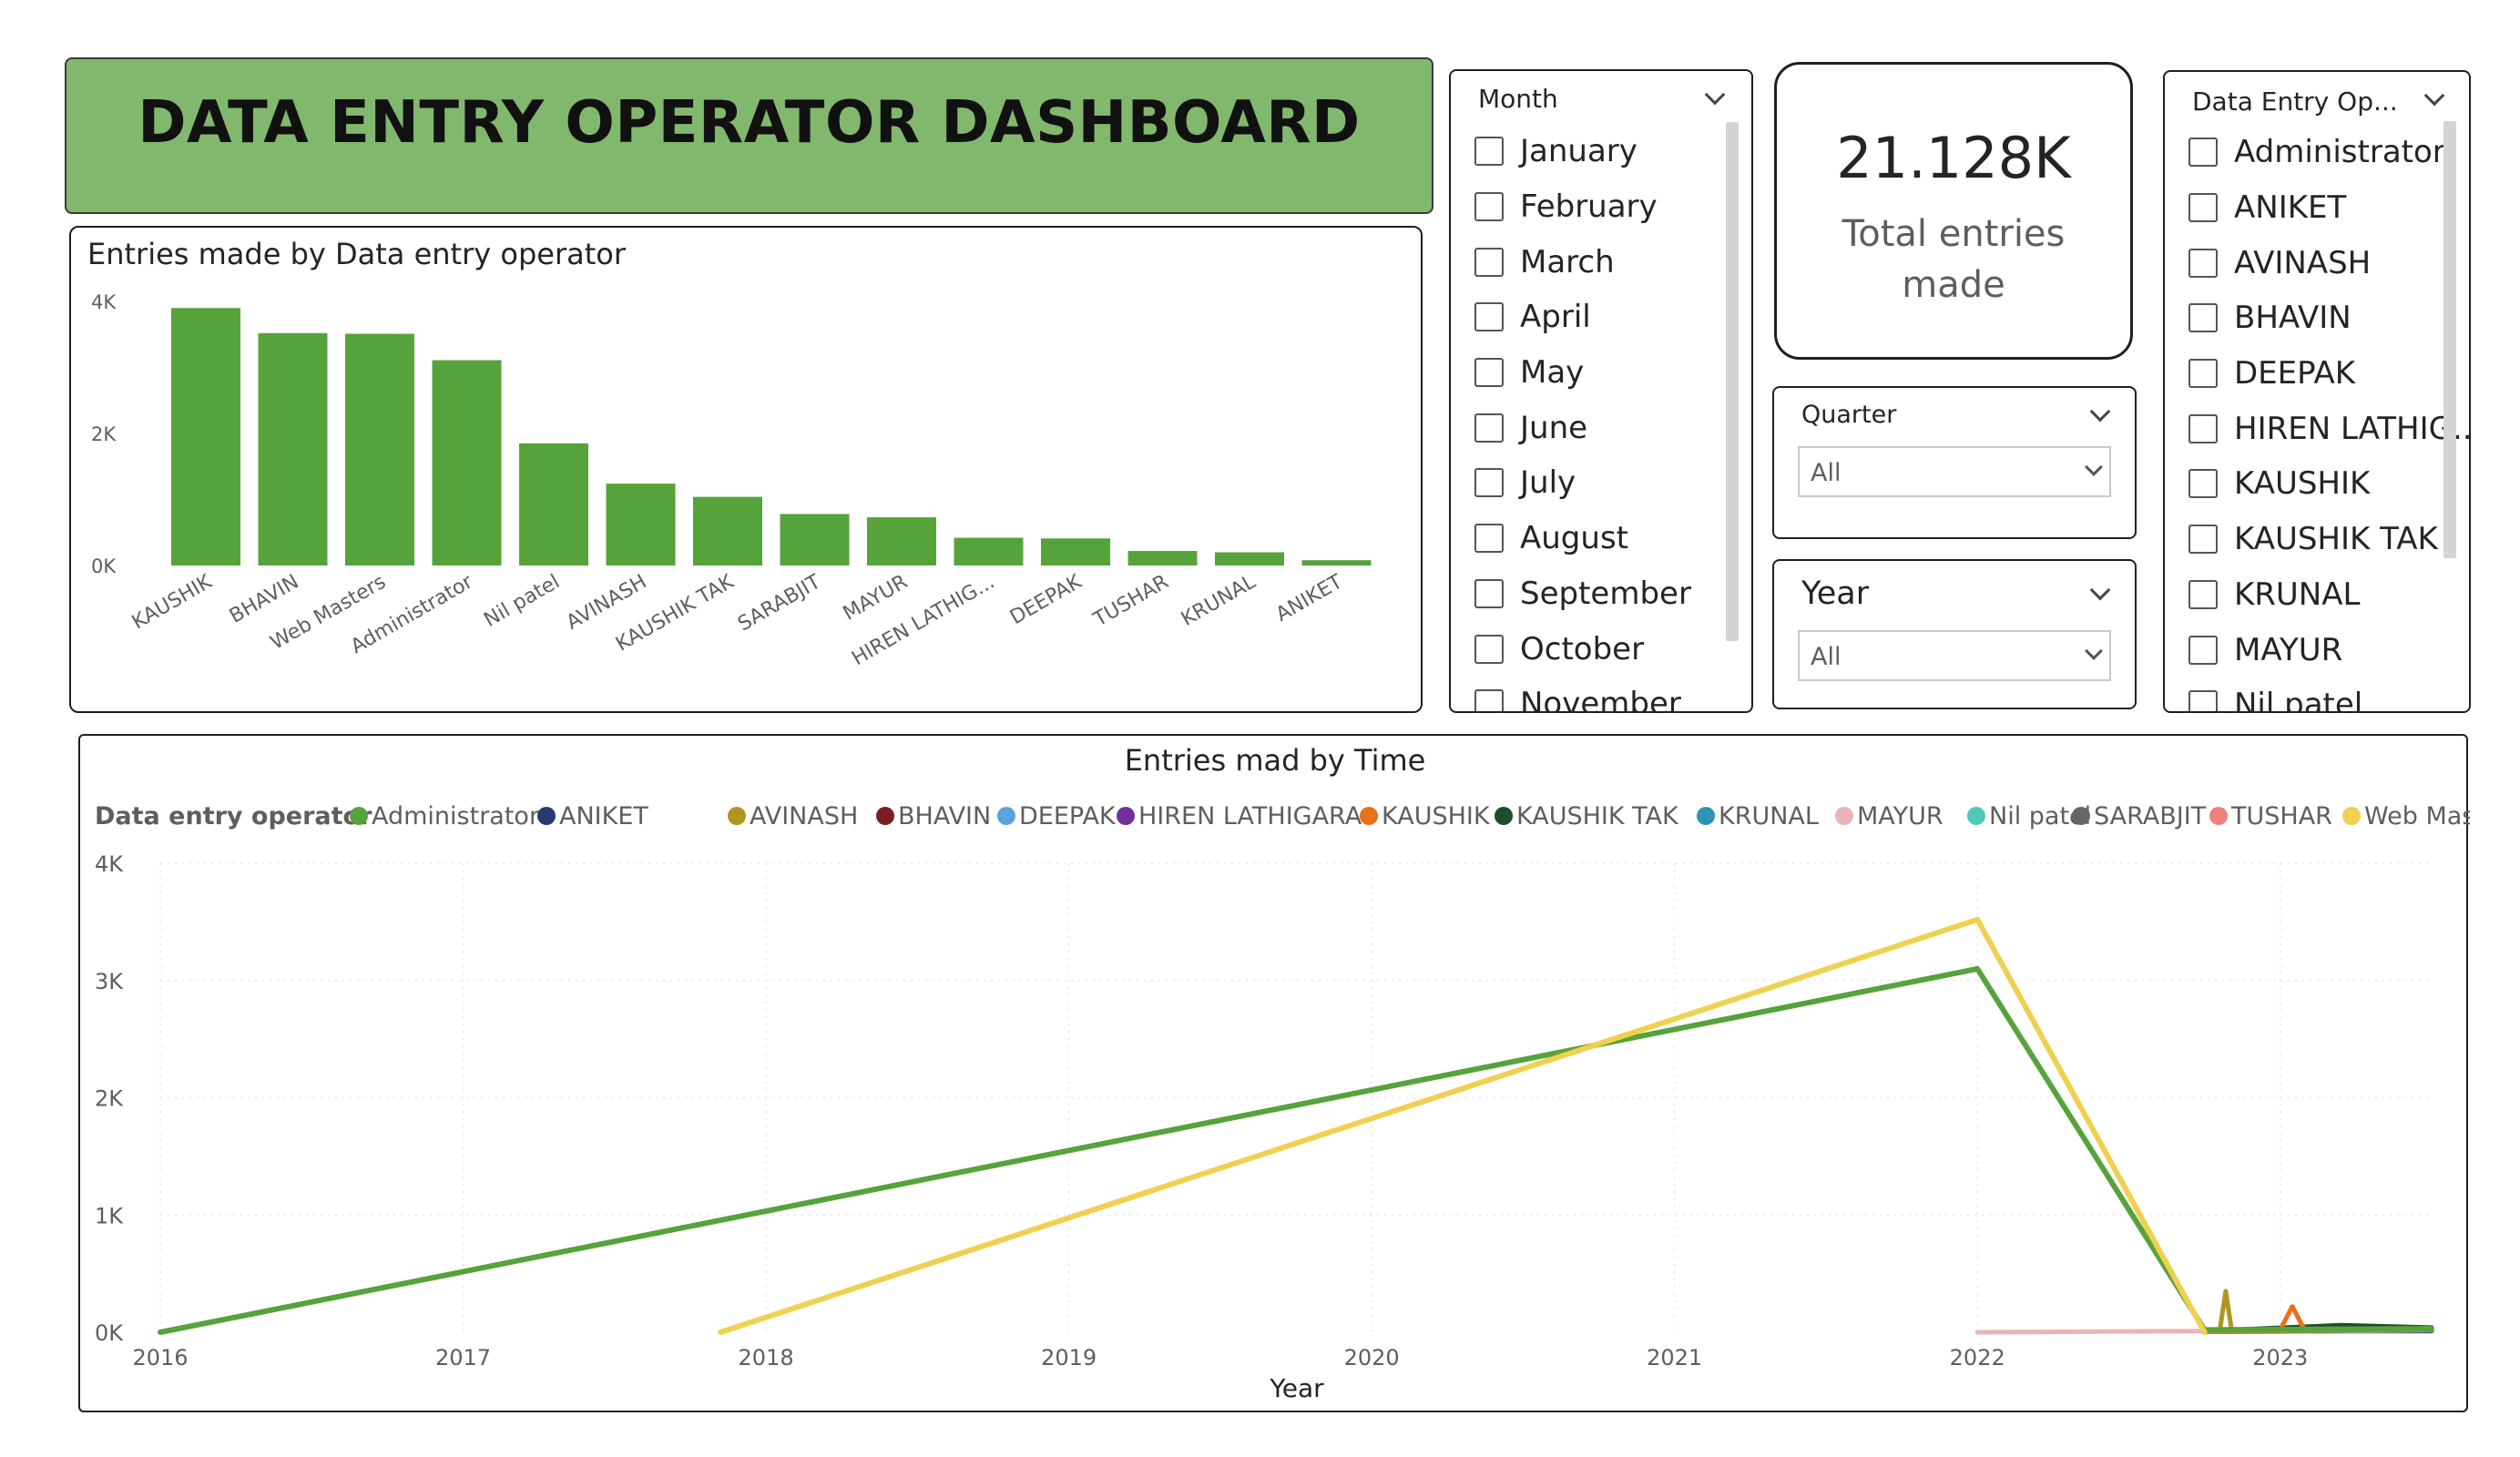 Image resolution: width=2520 pixels, height=1457 pixels. What do you see at coordinates (2324, 263) in the screenshot?
I see `operator-item: AVINASH` at bounding box center [2324, 263].